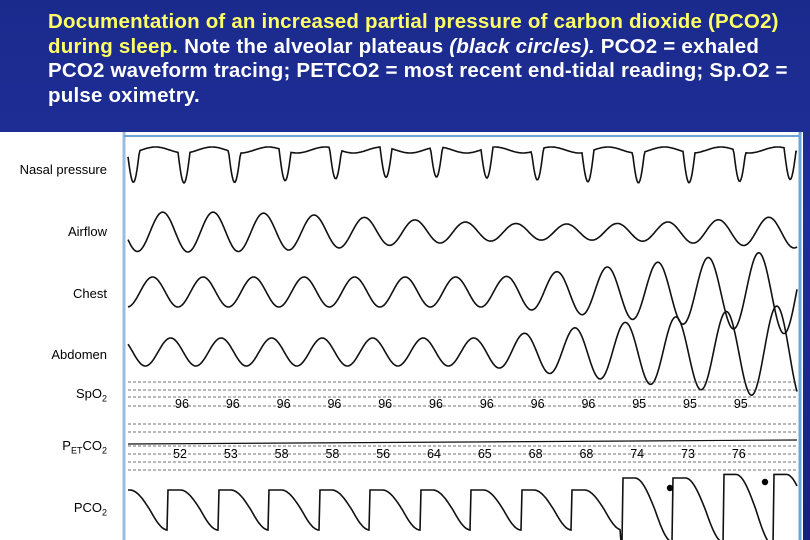 Image resolution: width=810 pixels, height=540 pixels. Describe the element at coordinates (688, 454) in the screenshot. I see `petco2-value: 73` at that location.